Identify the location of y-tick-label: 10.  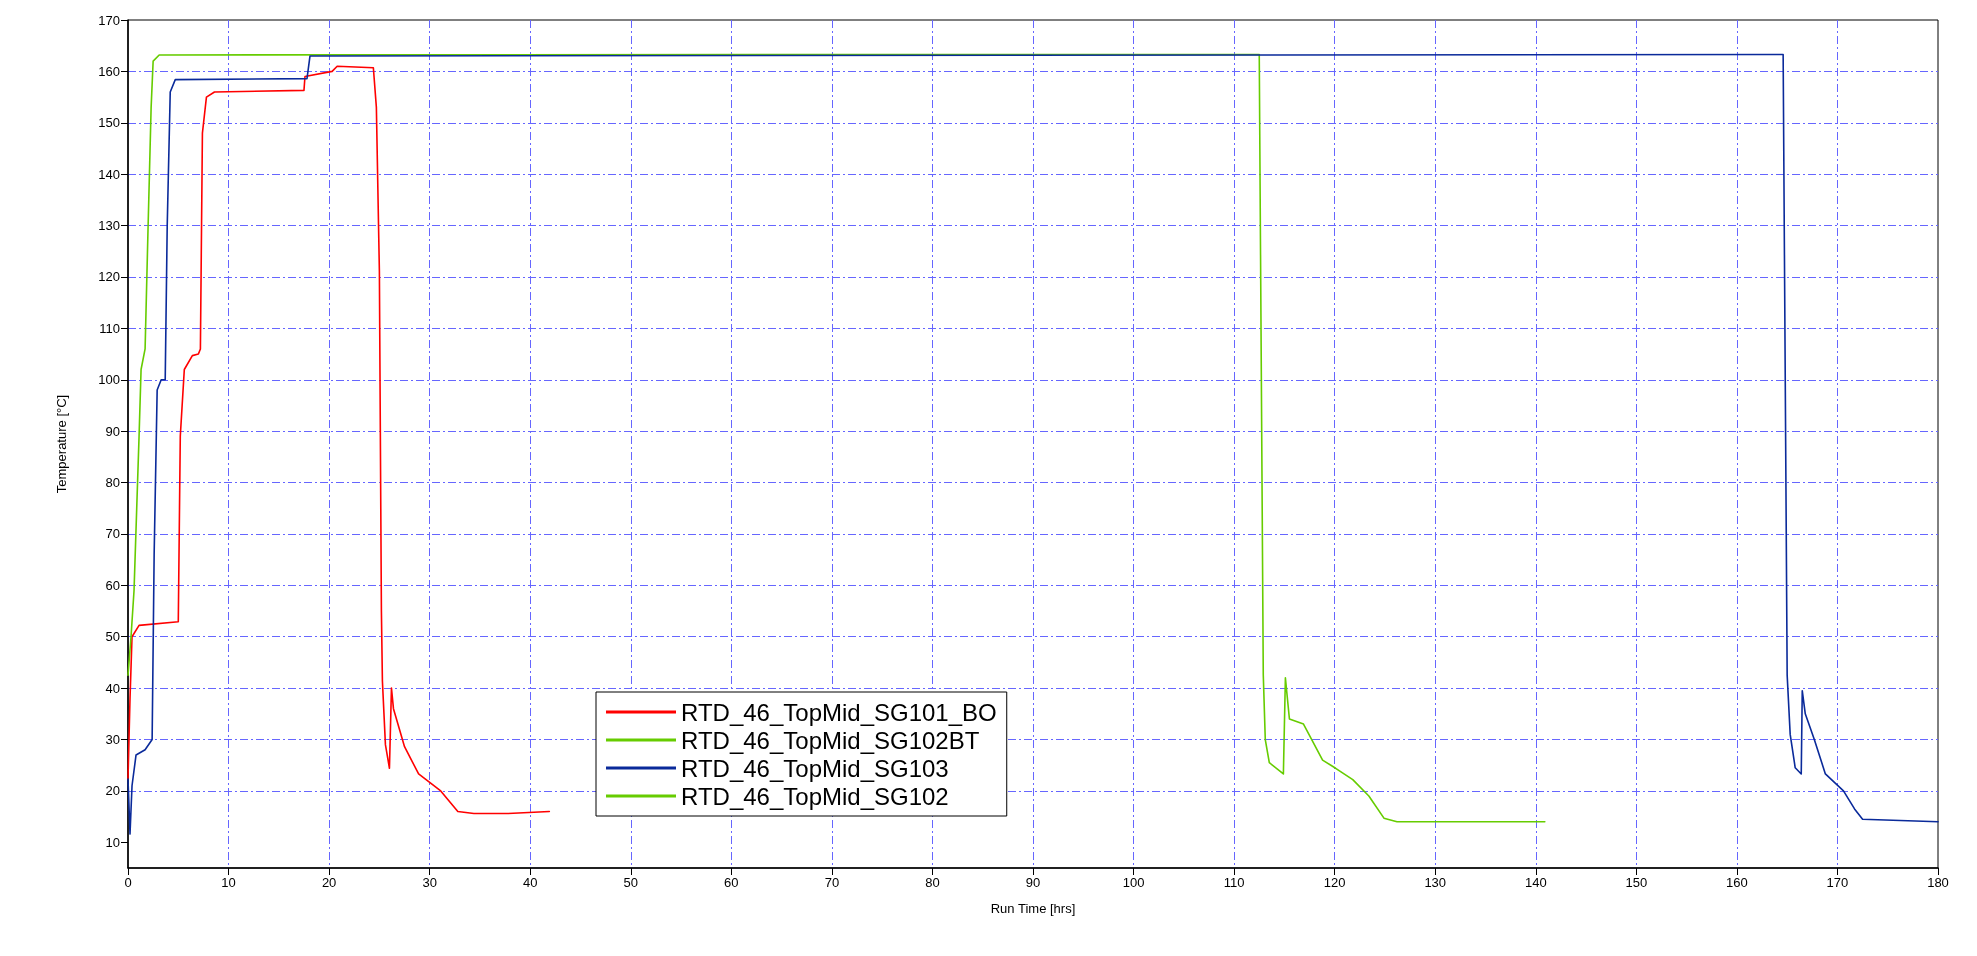
(112, 842).